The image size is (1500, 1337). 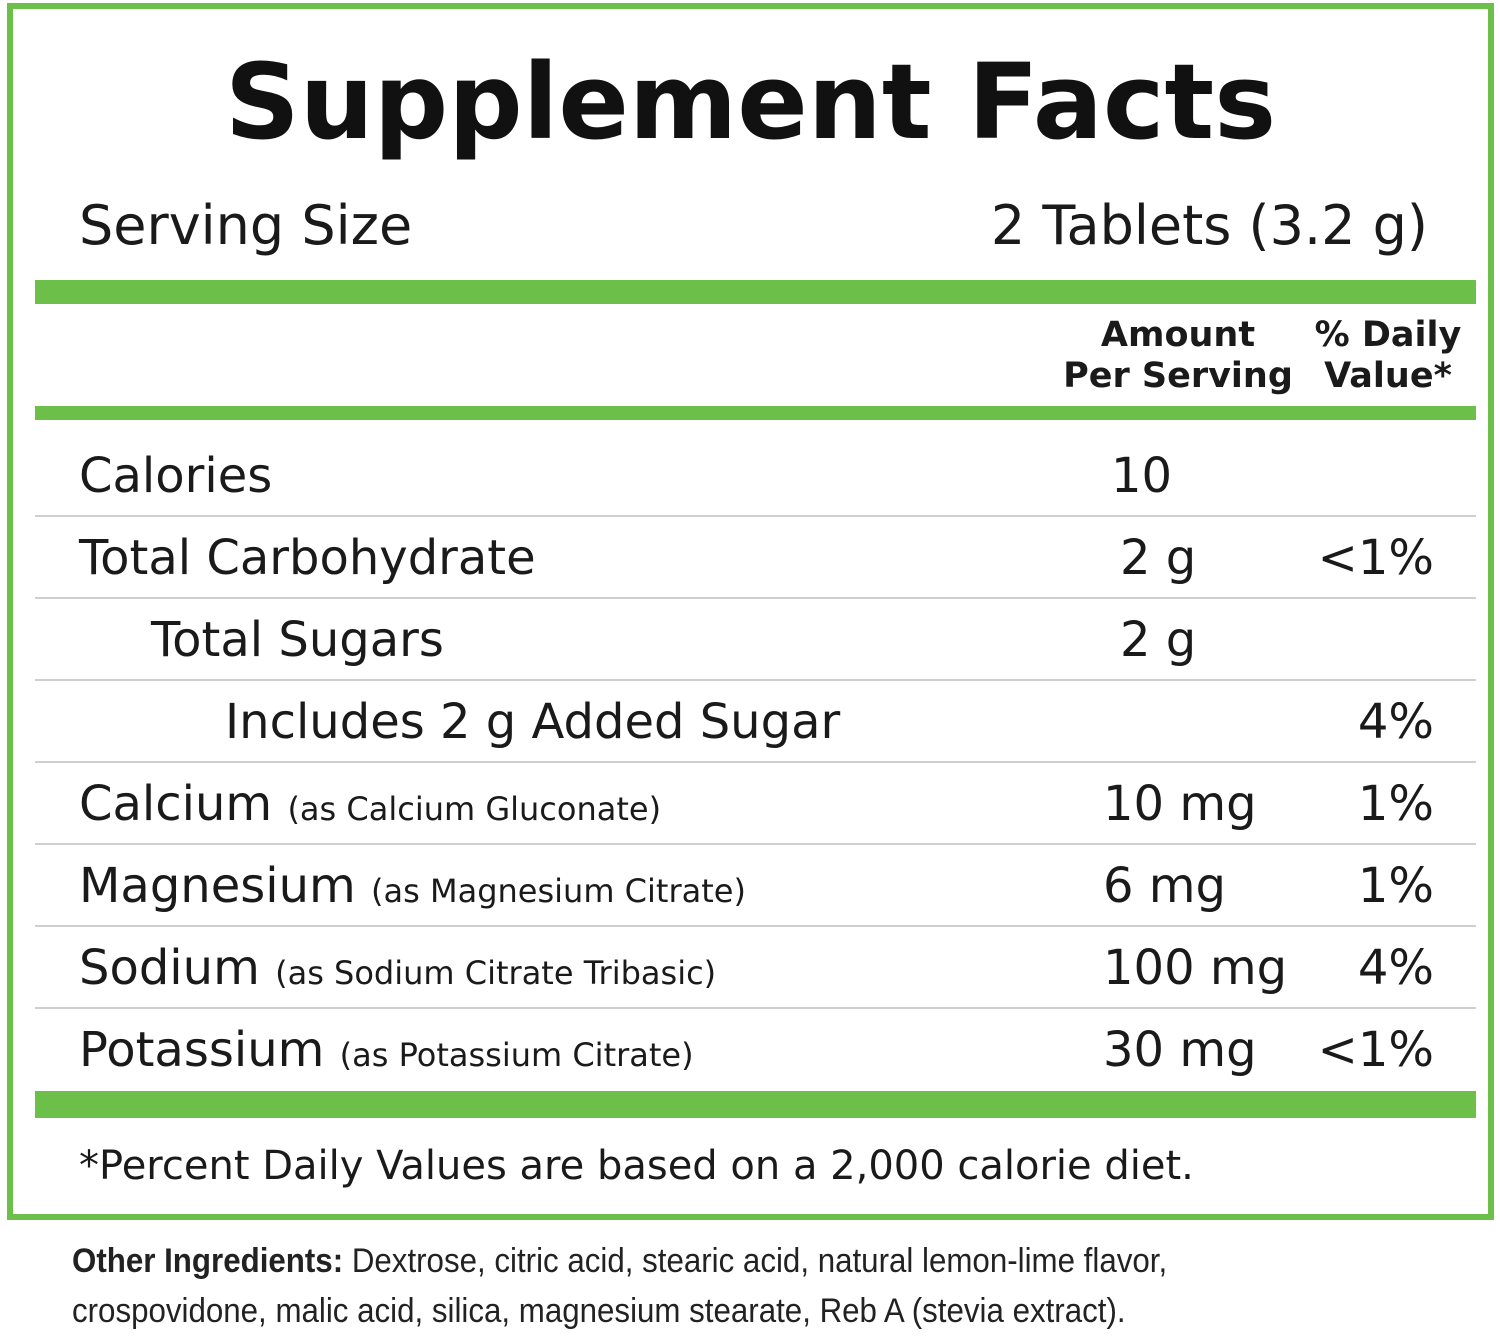 What do you see at coordinates (246, 225) in the screenshot?
I see `serving-size-label: Serving Size` at bounding box center [246, 225].